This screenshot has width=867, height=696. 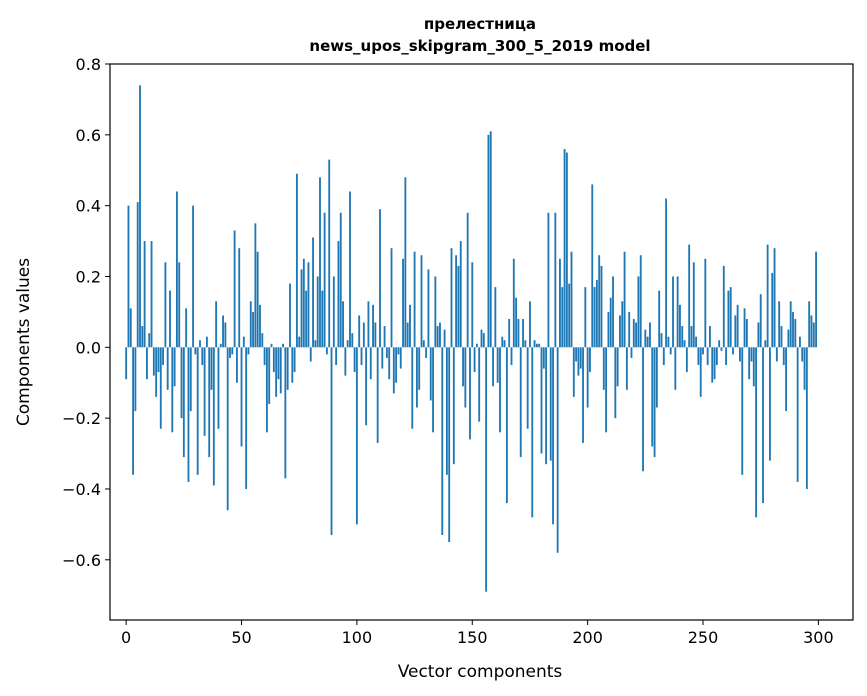 I want to click on x-tick-label: 200, so click(x=587, y=637).